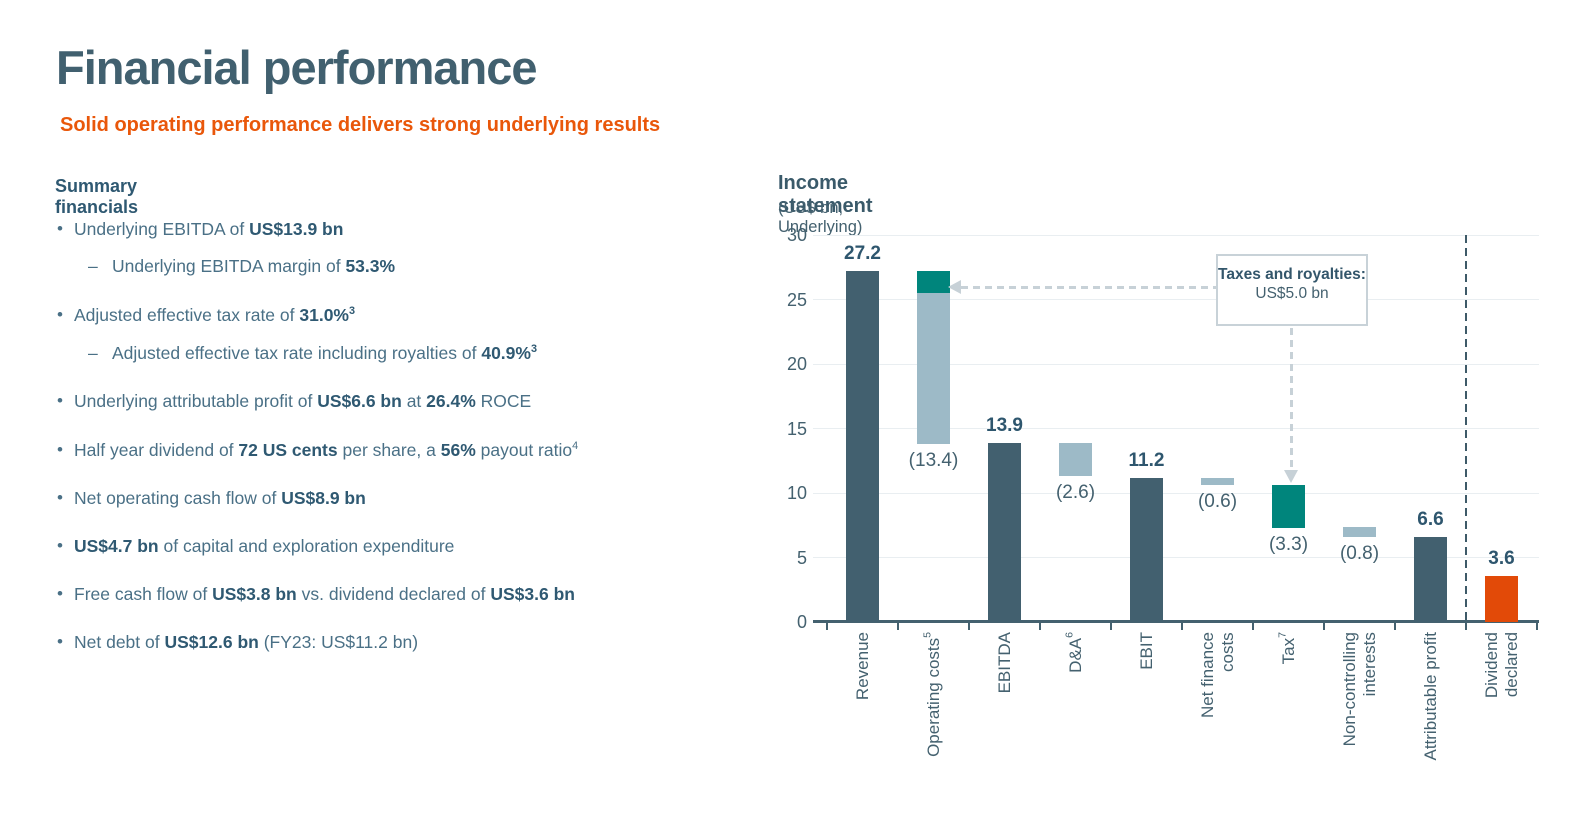  What do you see at coordinates (1501, 665) in the screenshot?
I see `x-axis-label-dividend-declared: Dividend declared` at bounding box center [1501, 665].